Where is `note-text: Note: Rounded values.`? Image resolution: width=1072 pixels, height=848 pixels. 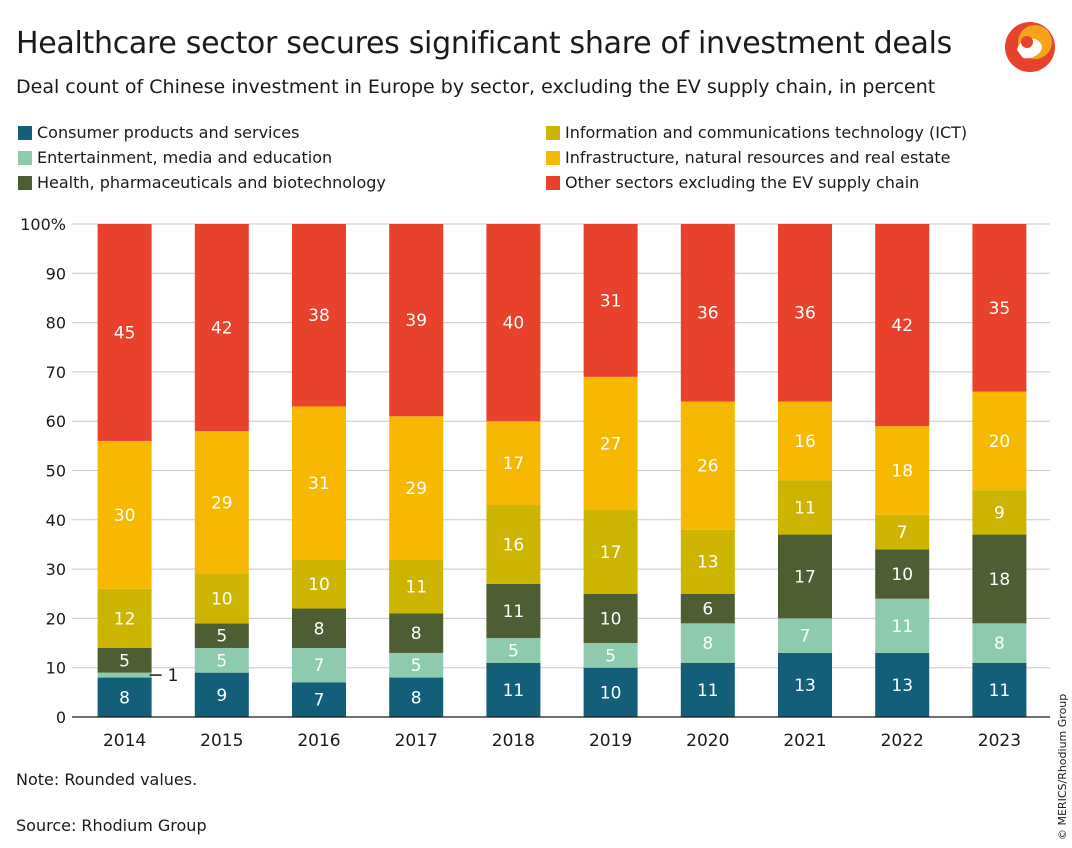 note-text: Note: Rounded values. is located at coordinates (107, 779).